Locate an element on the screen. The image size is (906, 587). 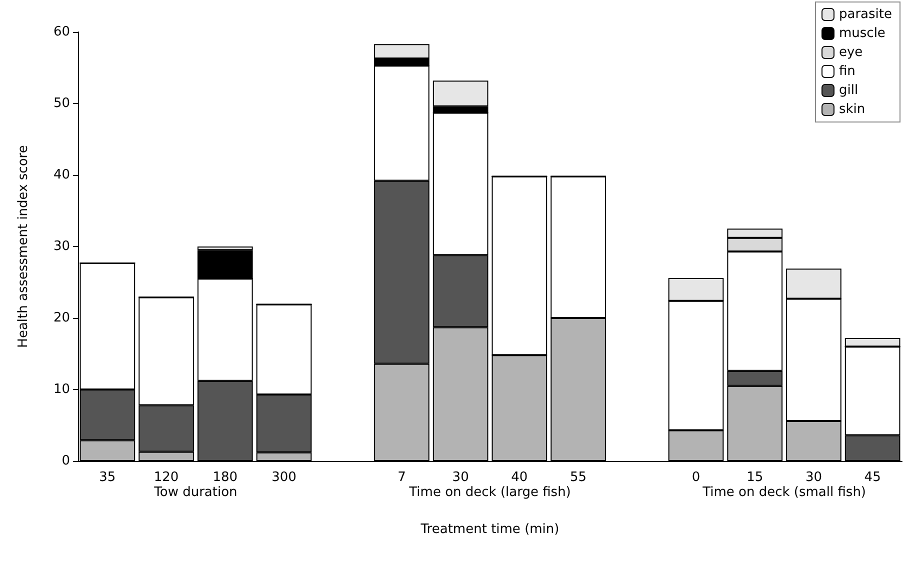
x-tick-label: 40 is located at coordinates (519, 477).